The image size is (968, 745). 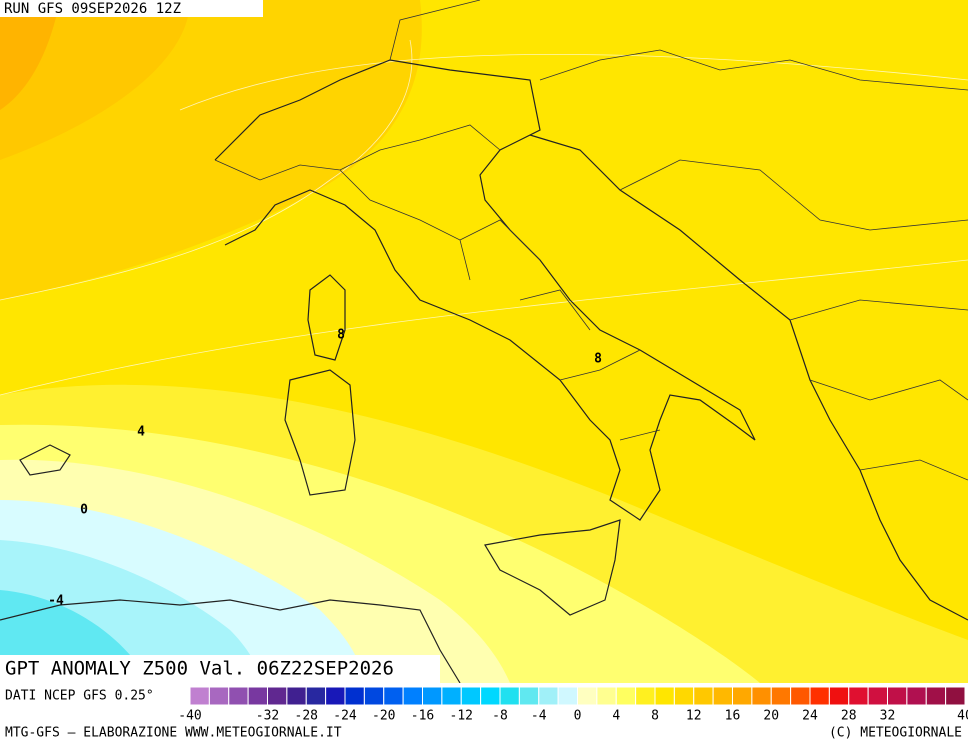 I want to click on coastline, so click(x=230, y=641).